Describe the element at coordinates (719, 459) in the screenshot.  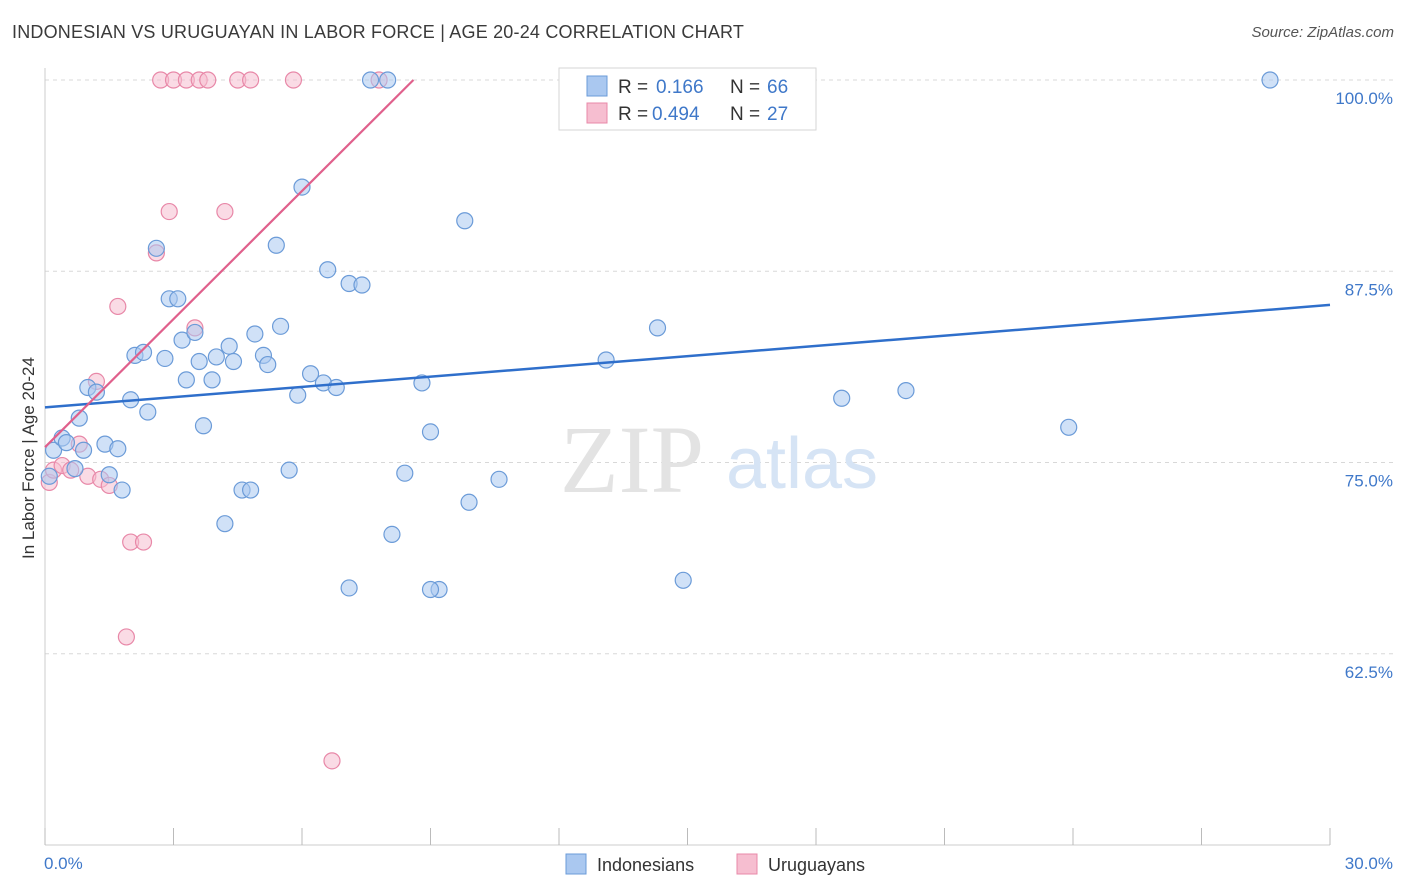
I see `watermark: ZIP atlas` at that location.